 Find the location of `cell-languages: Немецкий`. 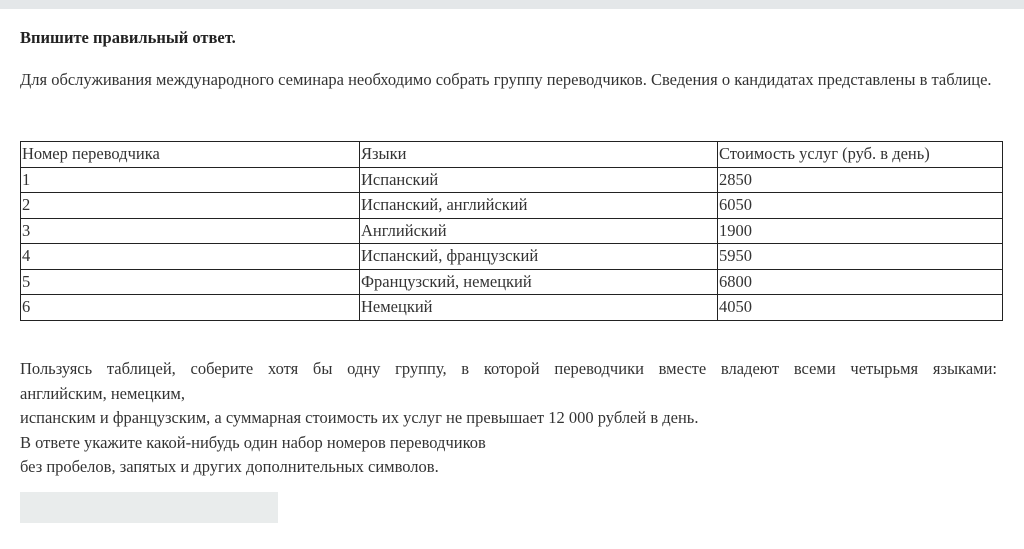

cell-languages: Немецкий is located at coordinates (538, 307).